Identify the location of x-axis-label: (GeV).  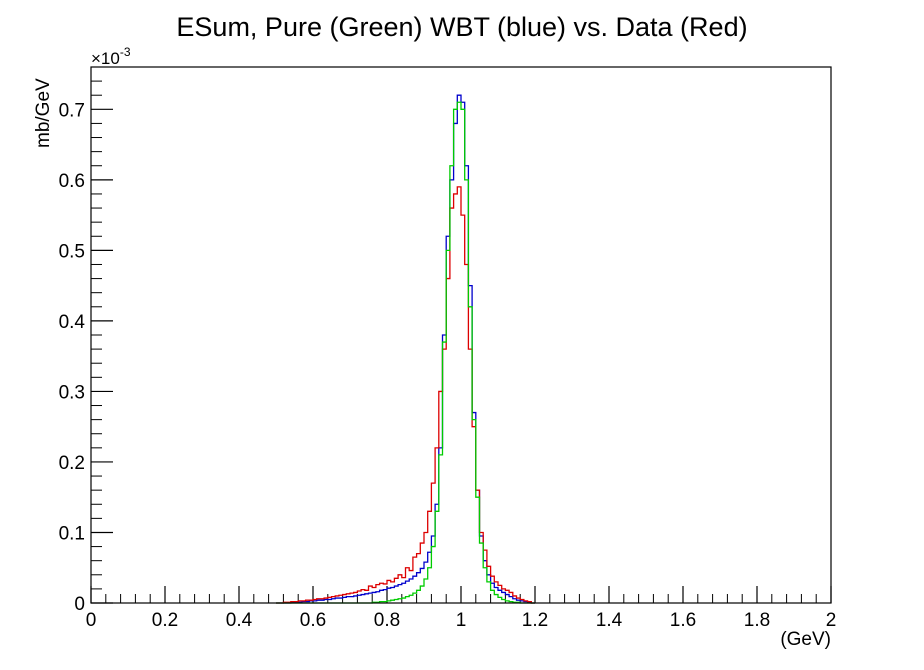
(805, 639).